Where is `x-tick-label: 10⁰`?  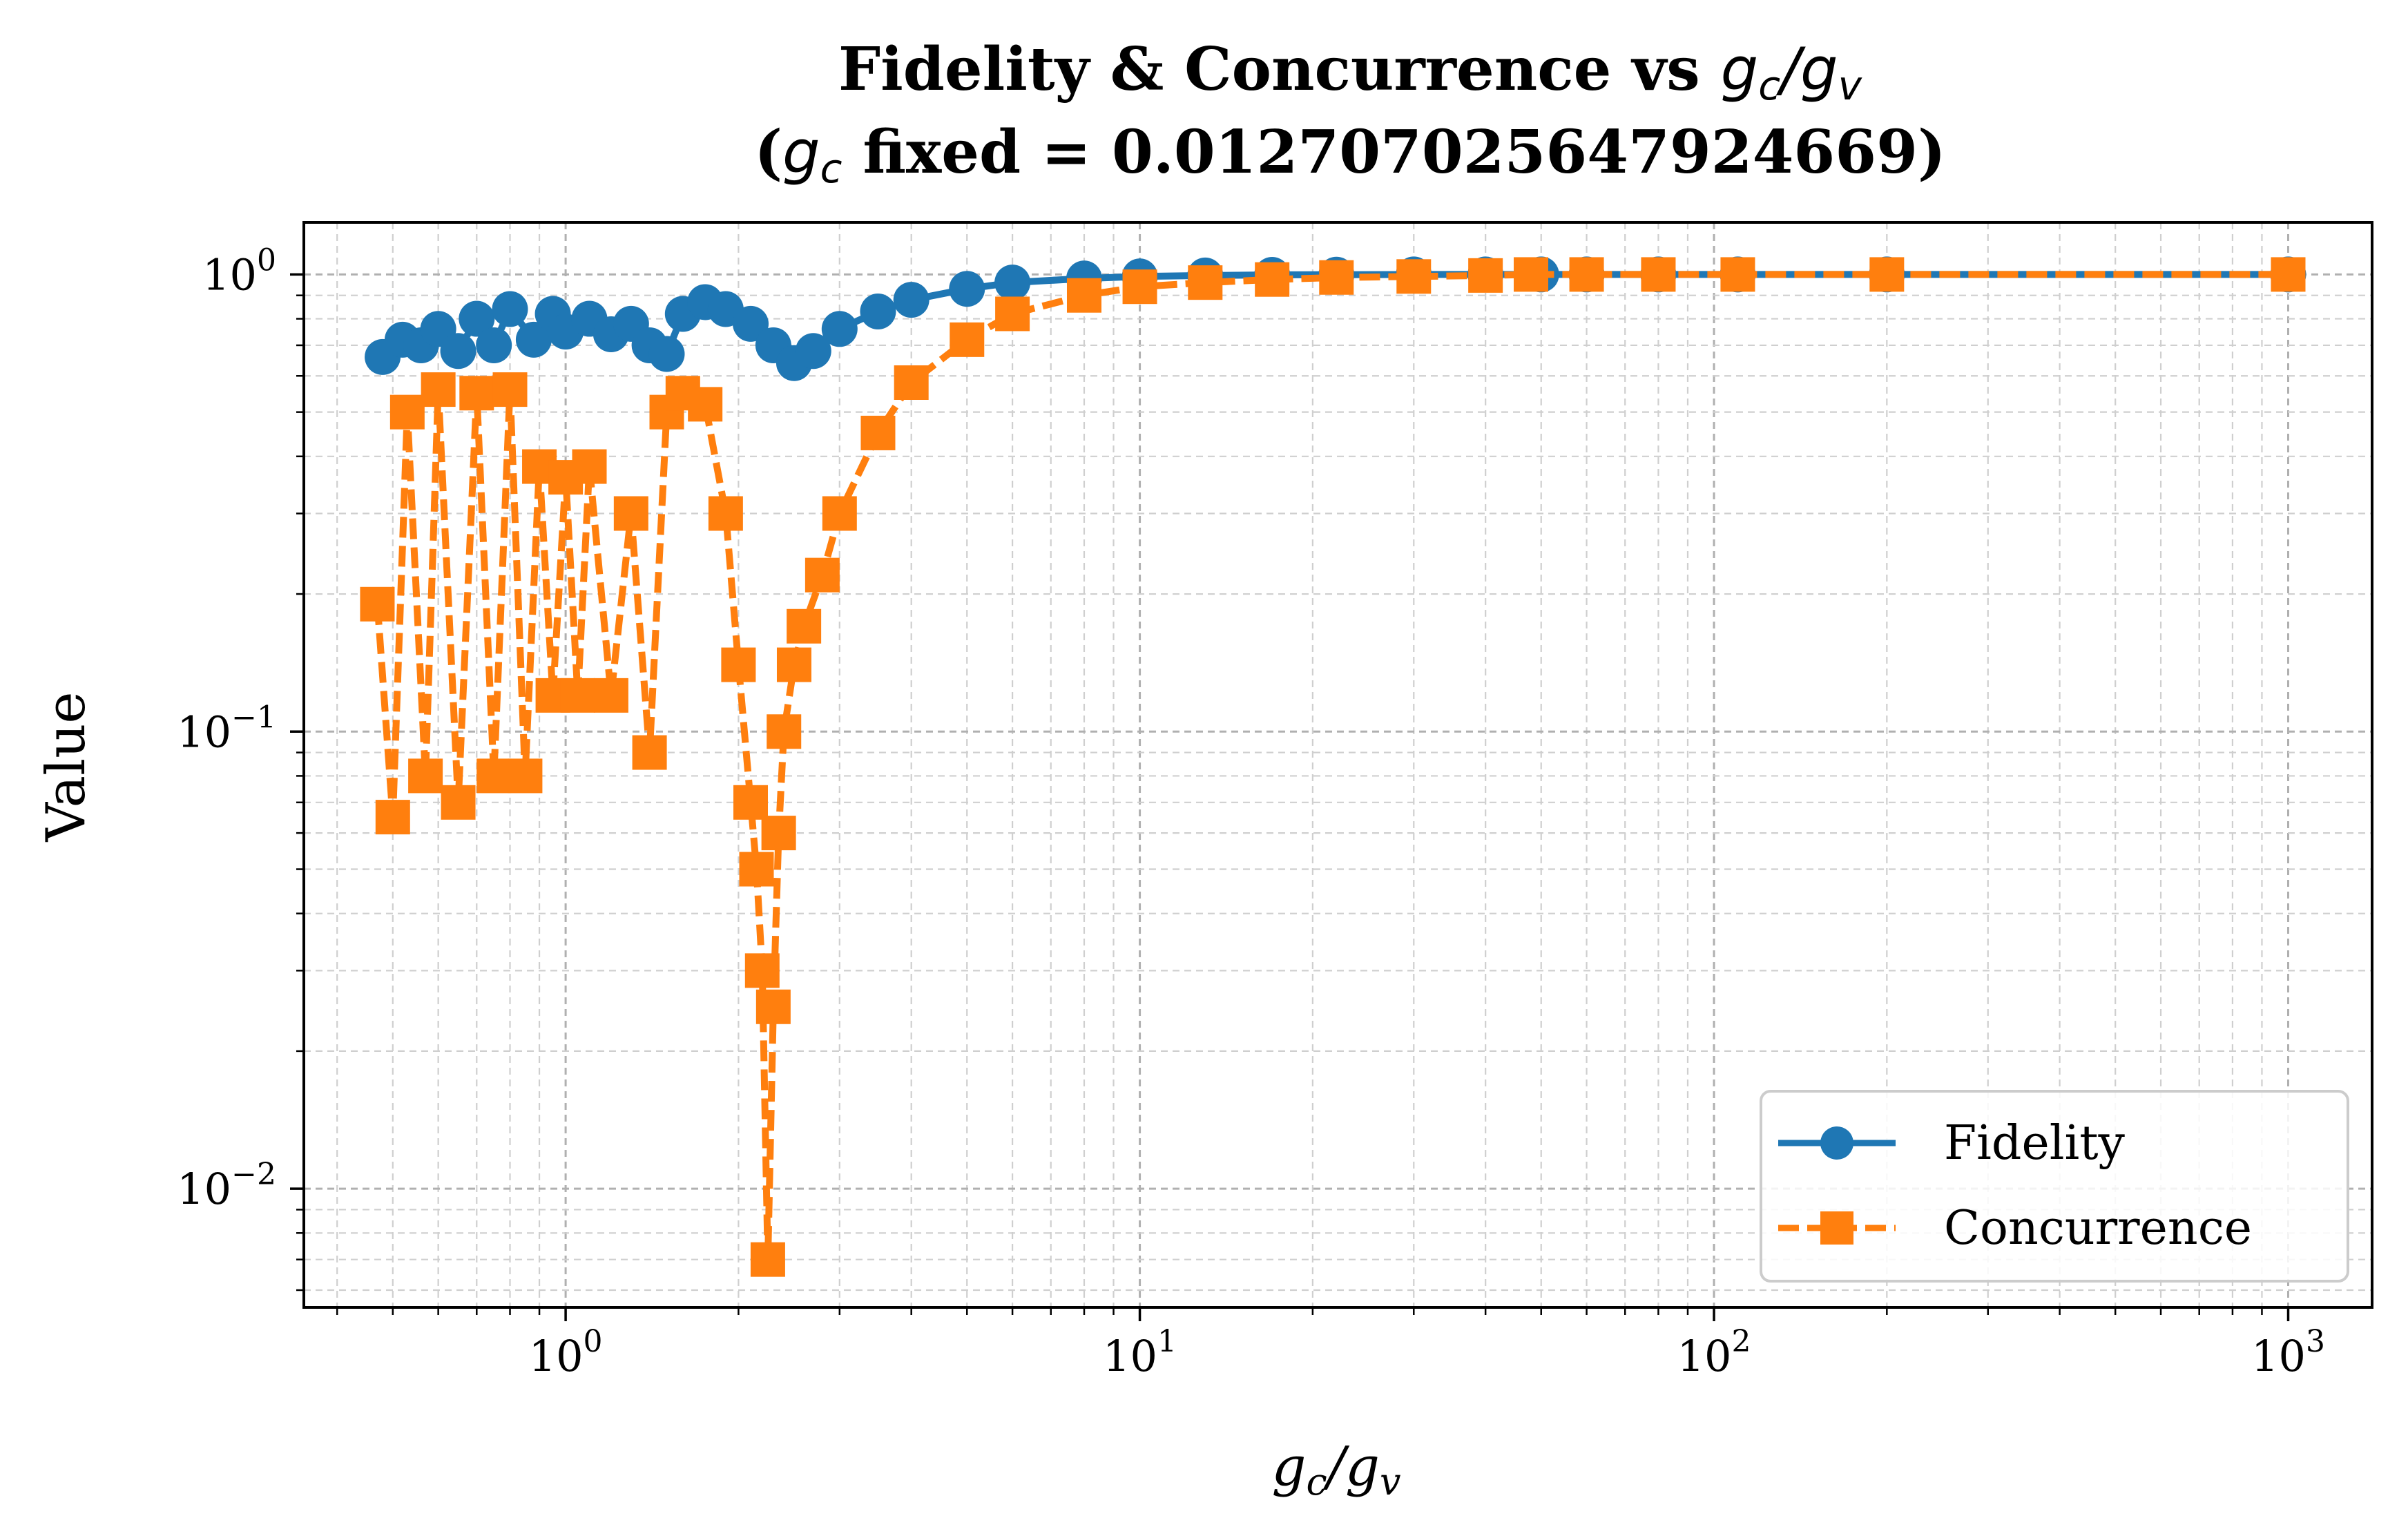
x-tick-label: 10⁰ is located at coordinates (566, 1353).